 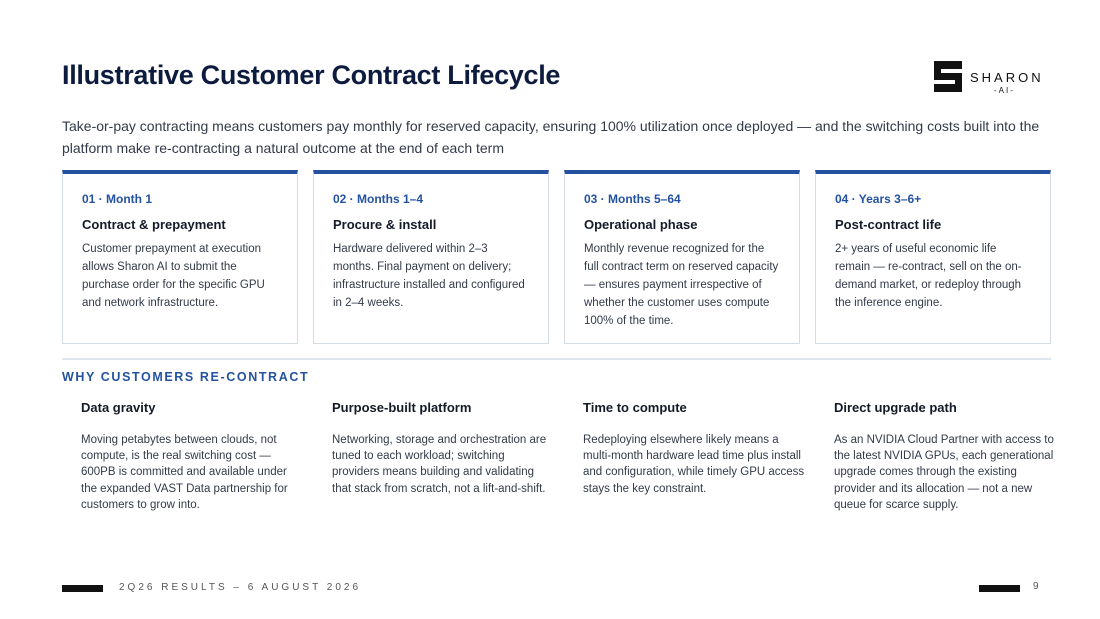 What do you see at coordinates (1004, 90) in the screenshot?
I see `logo-tag: -AI-` at bounding box center [1004, 90].